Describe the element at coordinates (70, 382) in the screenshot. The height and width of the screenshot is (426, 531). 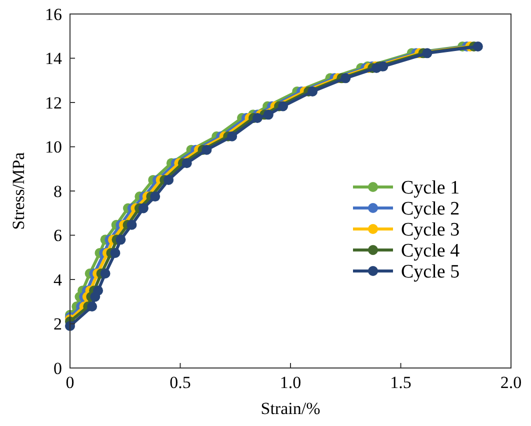
I see `x-tick-label: 0` at that location.